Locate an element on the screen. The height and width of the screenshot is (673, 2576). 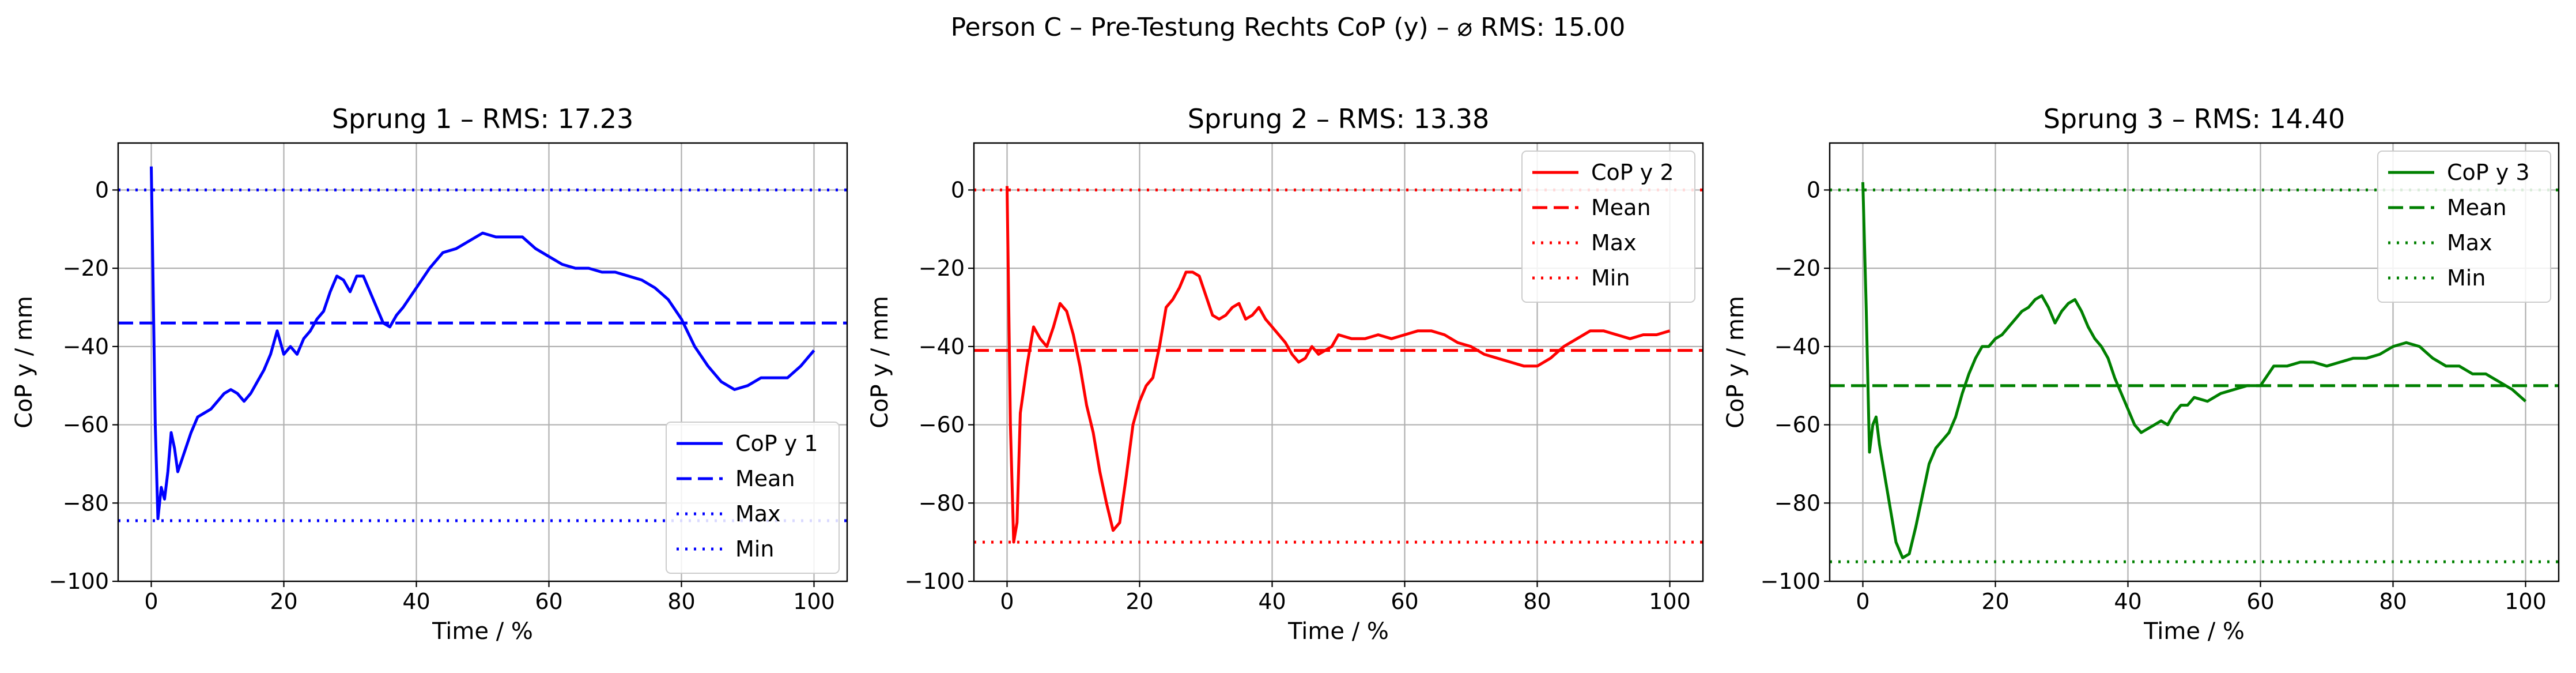
legend-label: CoP y 2 is located at coordinates (1632, 172).